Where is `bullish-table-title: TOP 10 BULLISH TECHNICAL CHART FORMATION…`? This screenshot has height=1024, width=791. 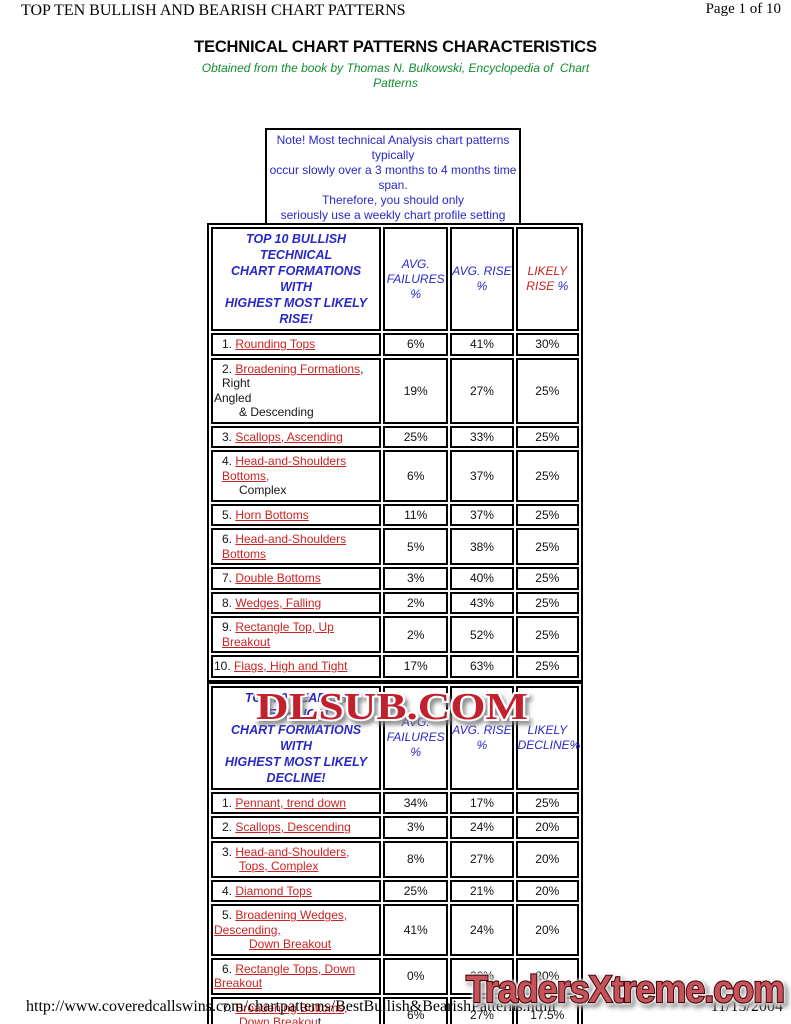
bullish-table-title: TOP 10 BULLISH TECHNICAL CHART FORMATION… is located at coordinates (296, 279).